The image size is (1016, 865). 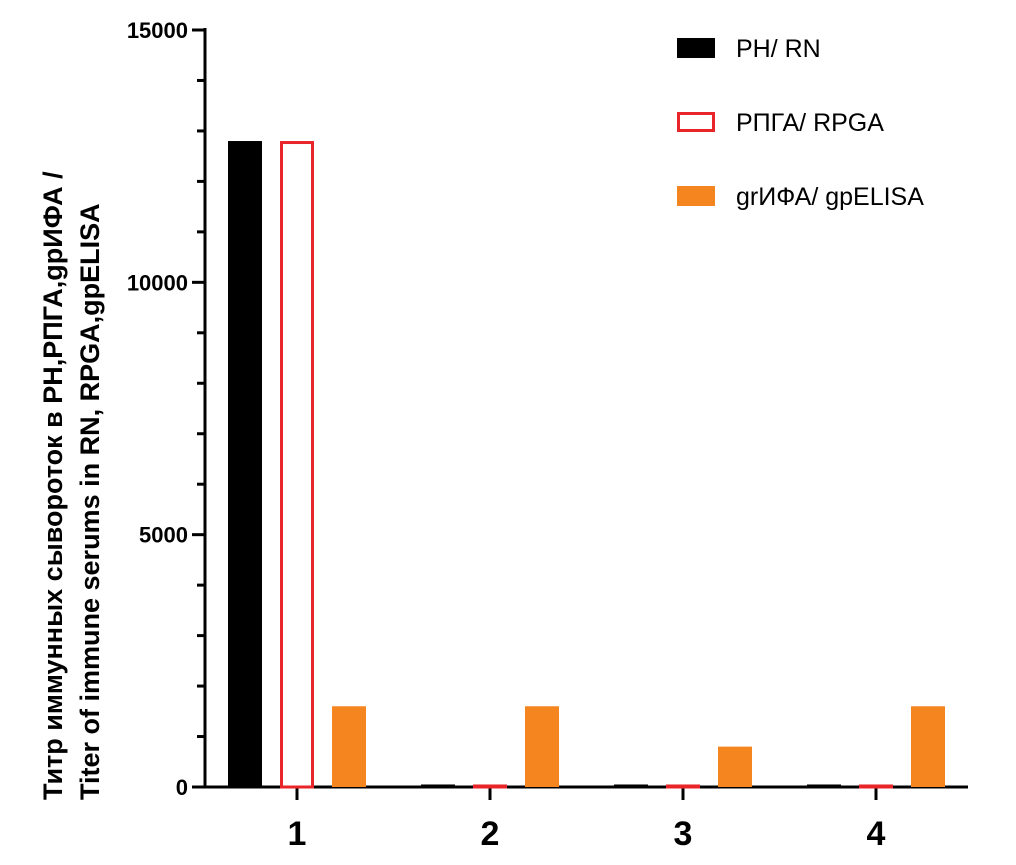 I want to click on y-tick-label: 15000, so click(x=157, y=30).